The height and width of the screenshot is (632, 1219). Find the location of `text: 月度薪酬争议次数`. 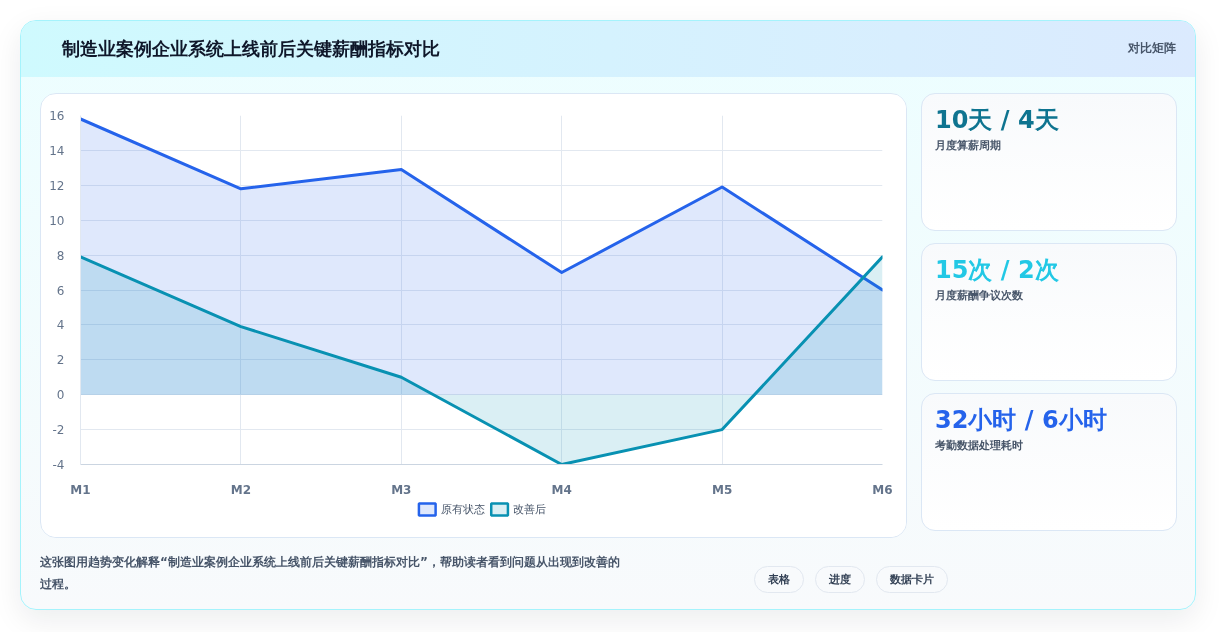

text: 月度薪酬争议次数 is located at coordinates (979, 296).